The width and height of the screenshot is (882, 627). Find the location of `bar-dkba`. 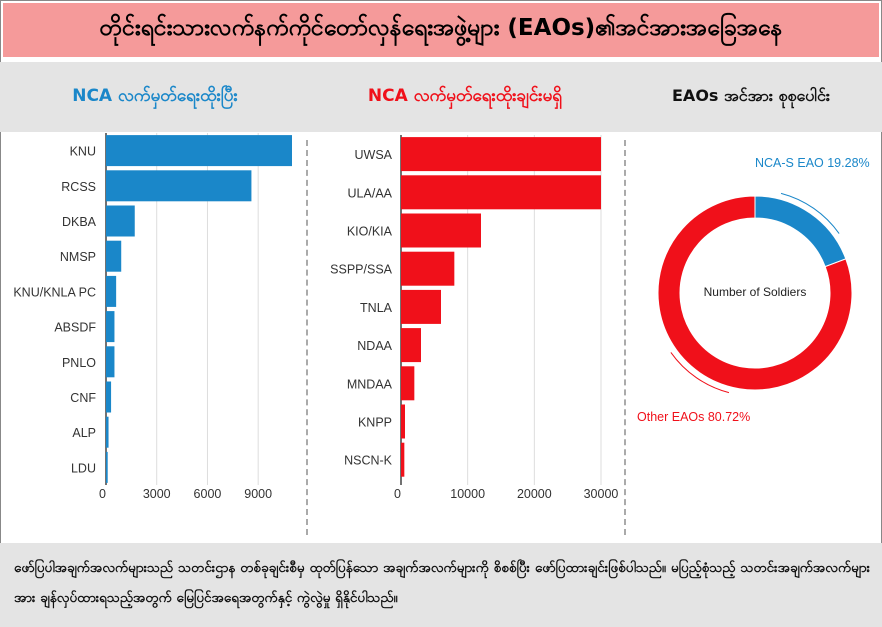

bar-dkba is located at coordinates (120, 221).